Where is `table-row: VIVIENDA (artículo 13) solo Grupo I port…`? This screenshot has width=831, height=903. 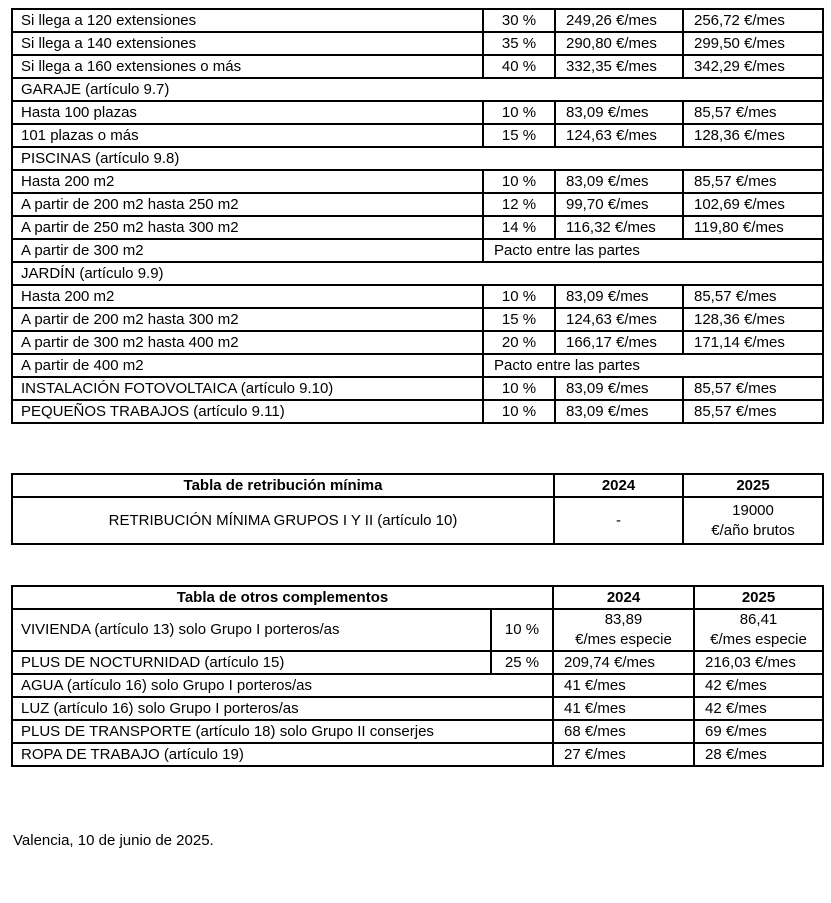
table-row: VIVIENDA (artículo 13) solo Grupo I port… is located at coordinates (417, 630).